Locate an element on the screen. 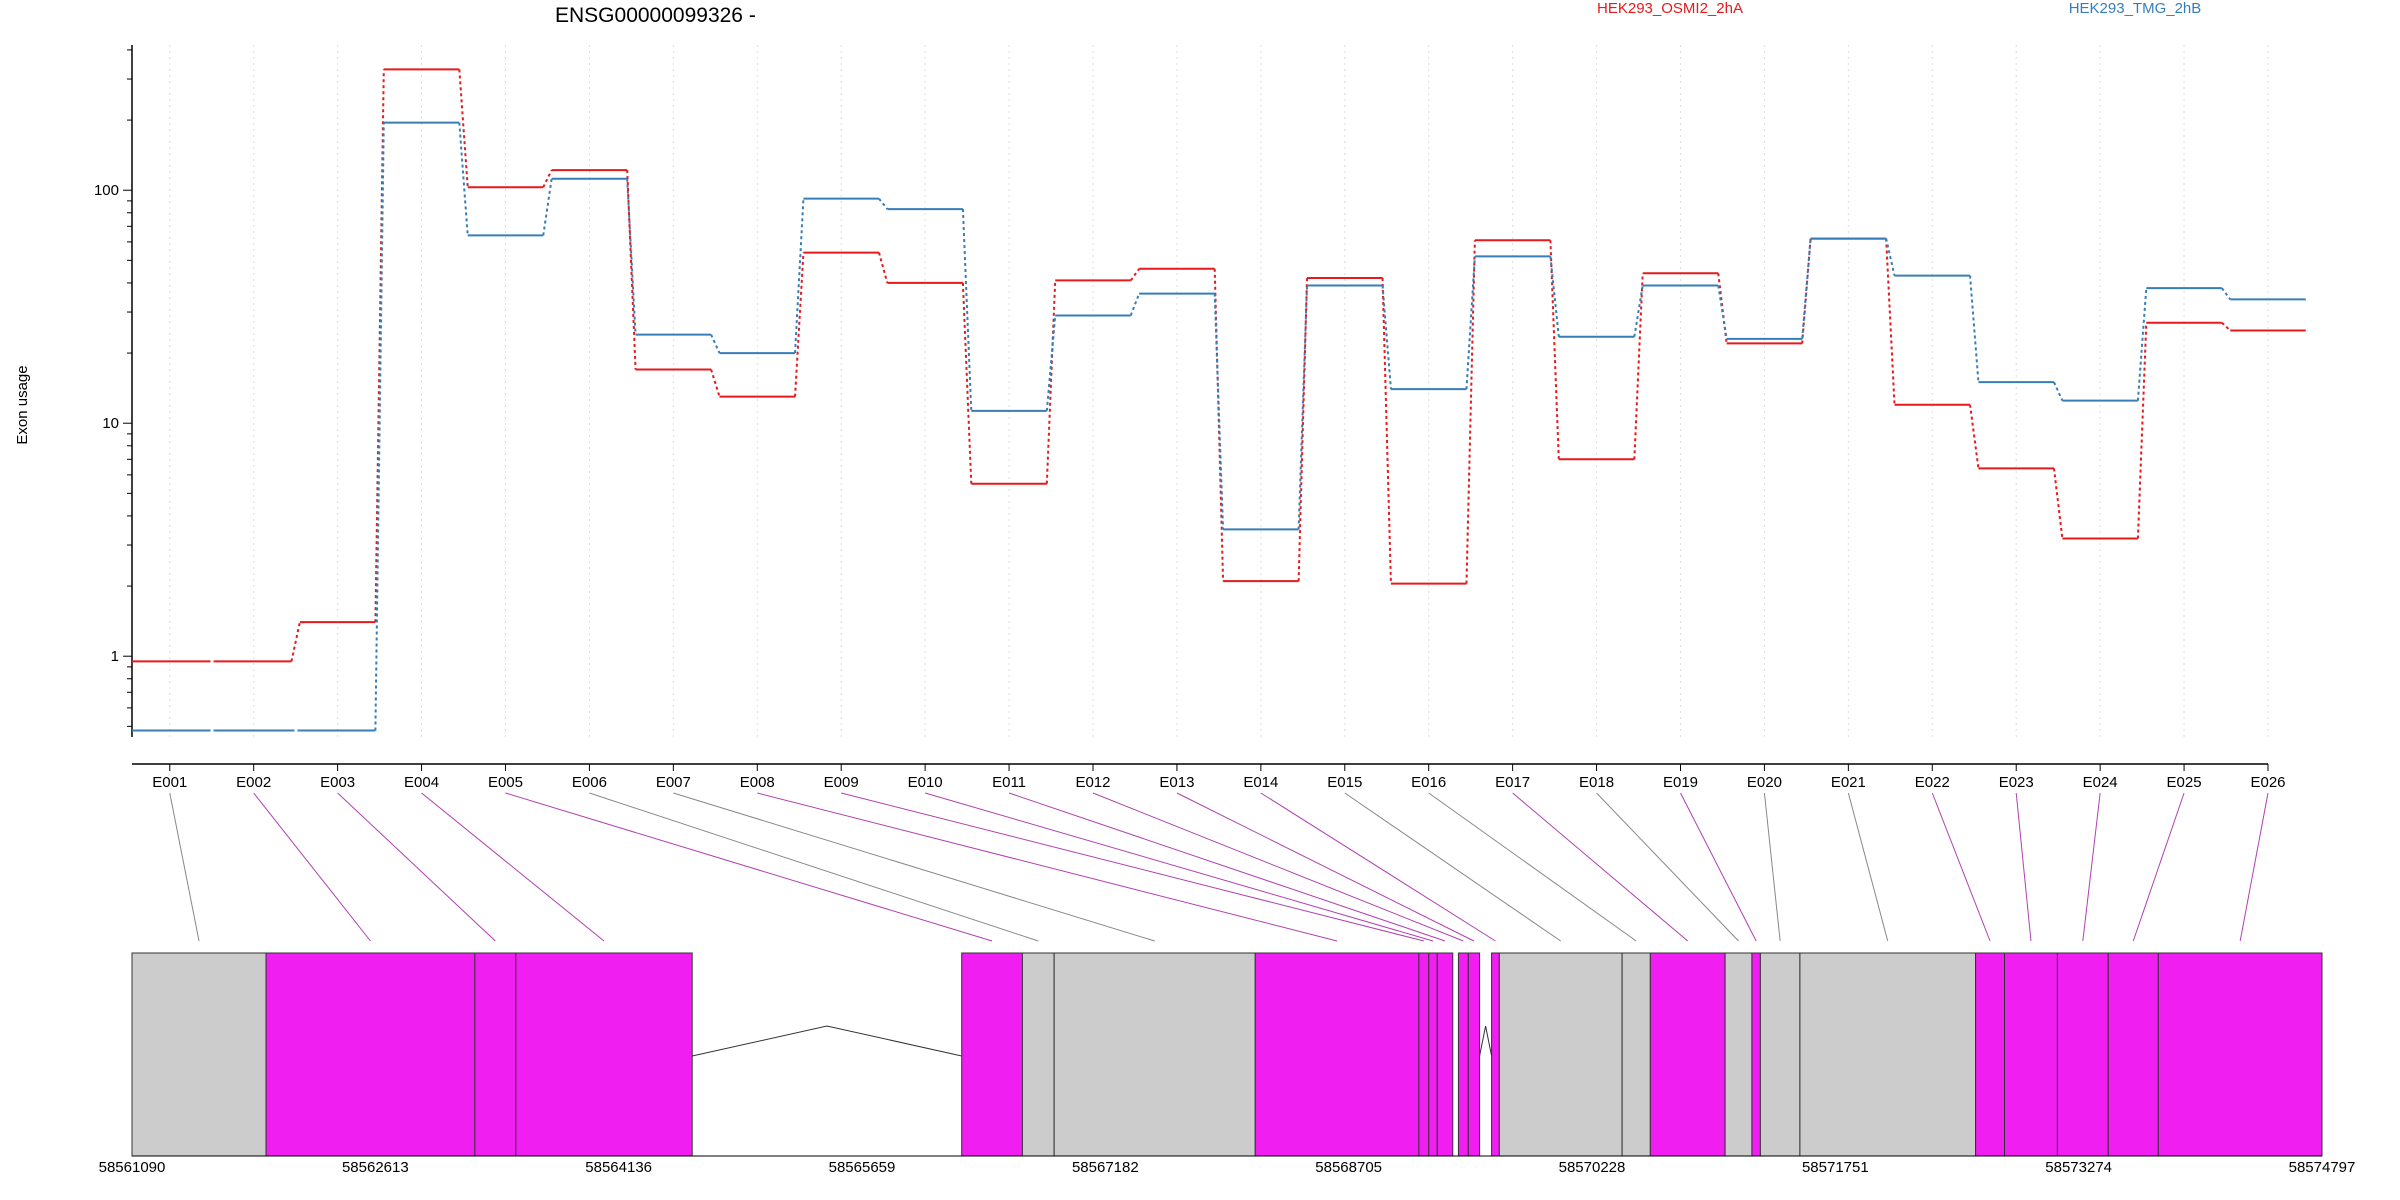 This screenshot has height=1200, width=2400. y-tick-label: 1 is located at coordinates (115, 656).